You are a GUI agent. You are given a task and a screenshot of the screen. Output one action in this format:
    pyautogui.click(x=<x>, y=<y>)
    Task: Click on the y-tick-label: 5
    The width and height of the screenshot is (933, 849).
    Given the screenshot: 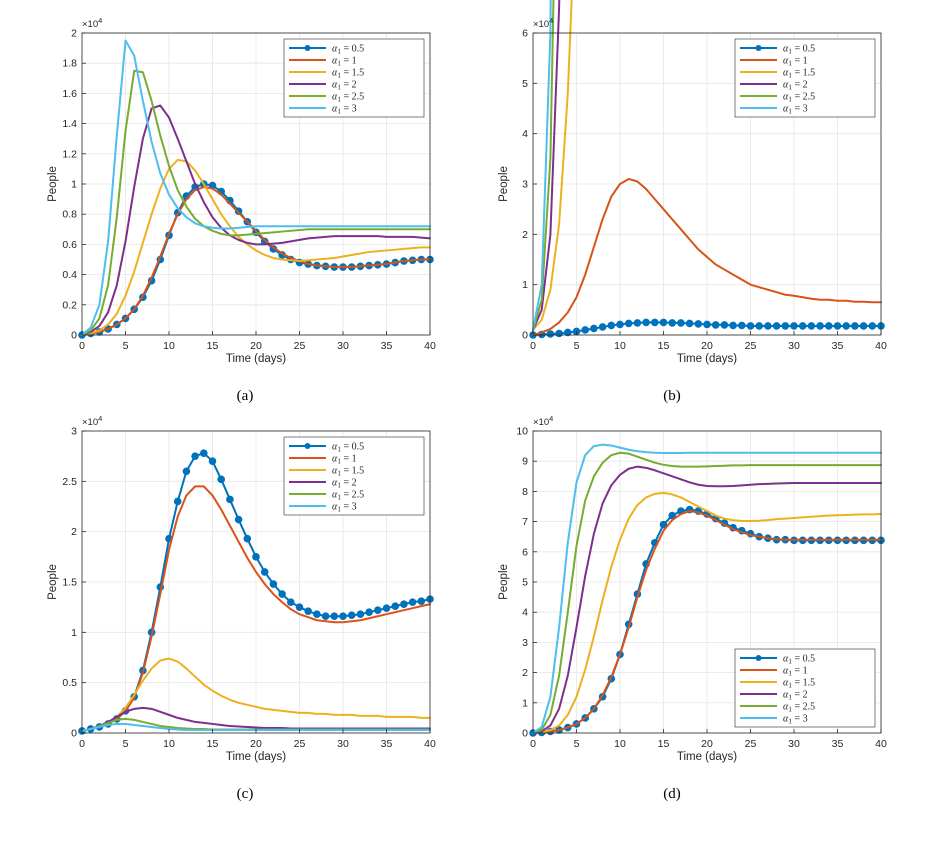 What is the action you would take?
    pyautogui.click(x=525, y=583)
    